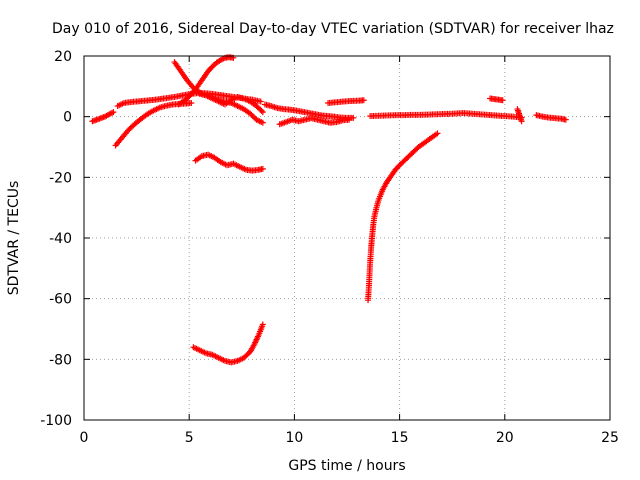  I want to click on x-axis-label: GPS time / hours, so click(346, 466).